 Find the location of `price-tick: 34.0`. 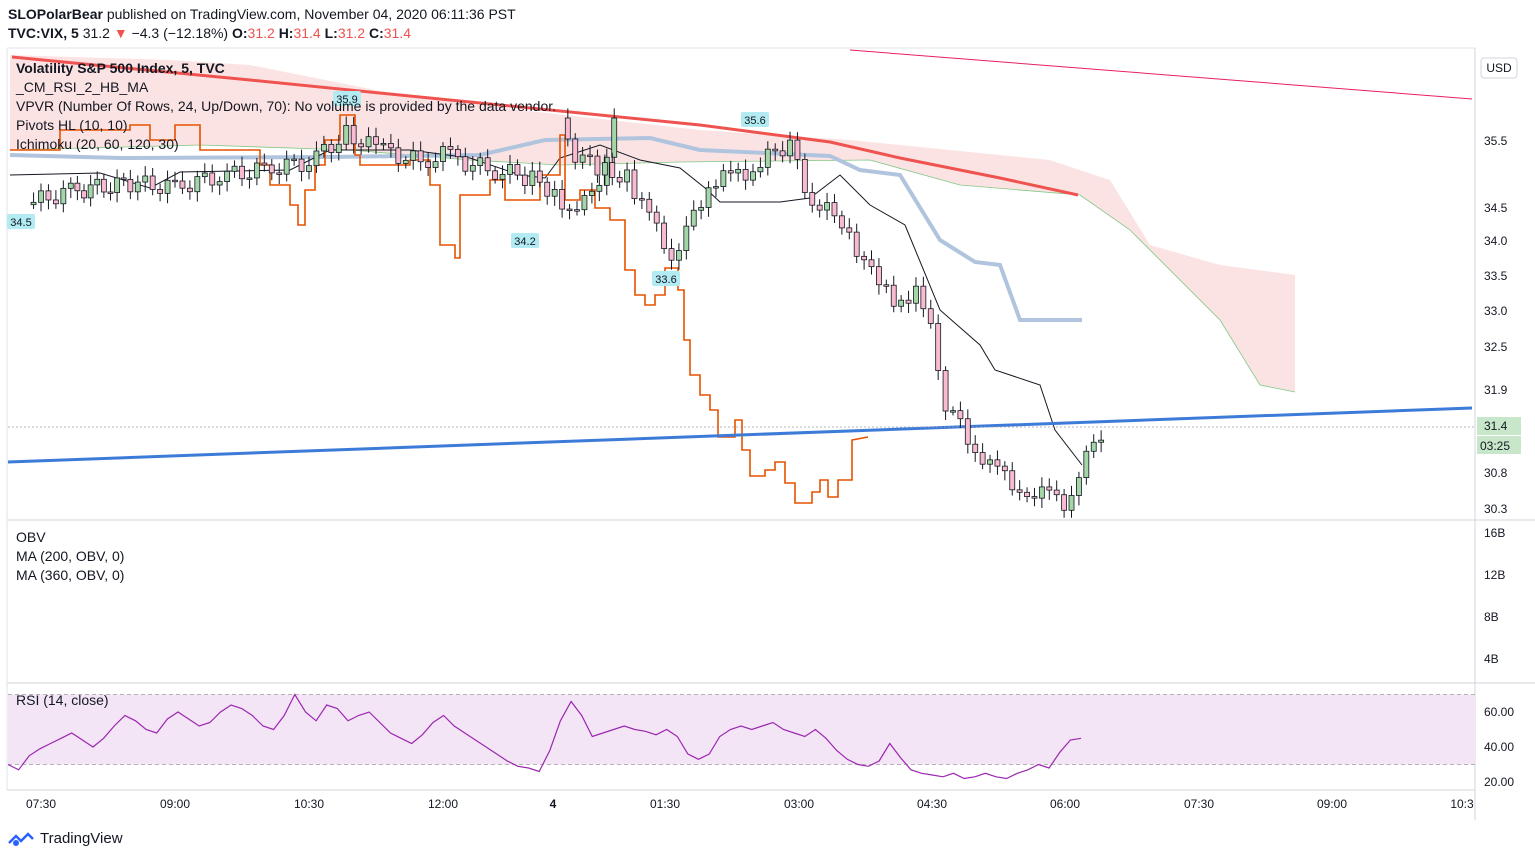

price-tick: 34.0 is located at coordinates (1496, 241).